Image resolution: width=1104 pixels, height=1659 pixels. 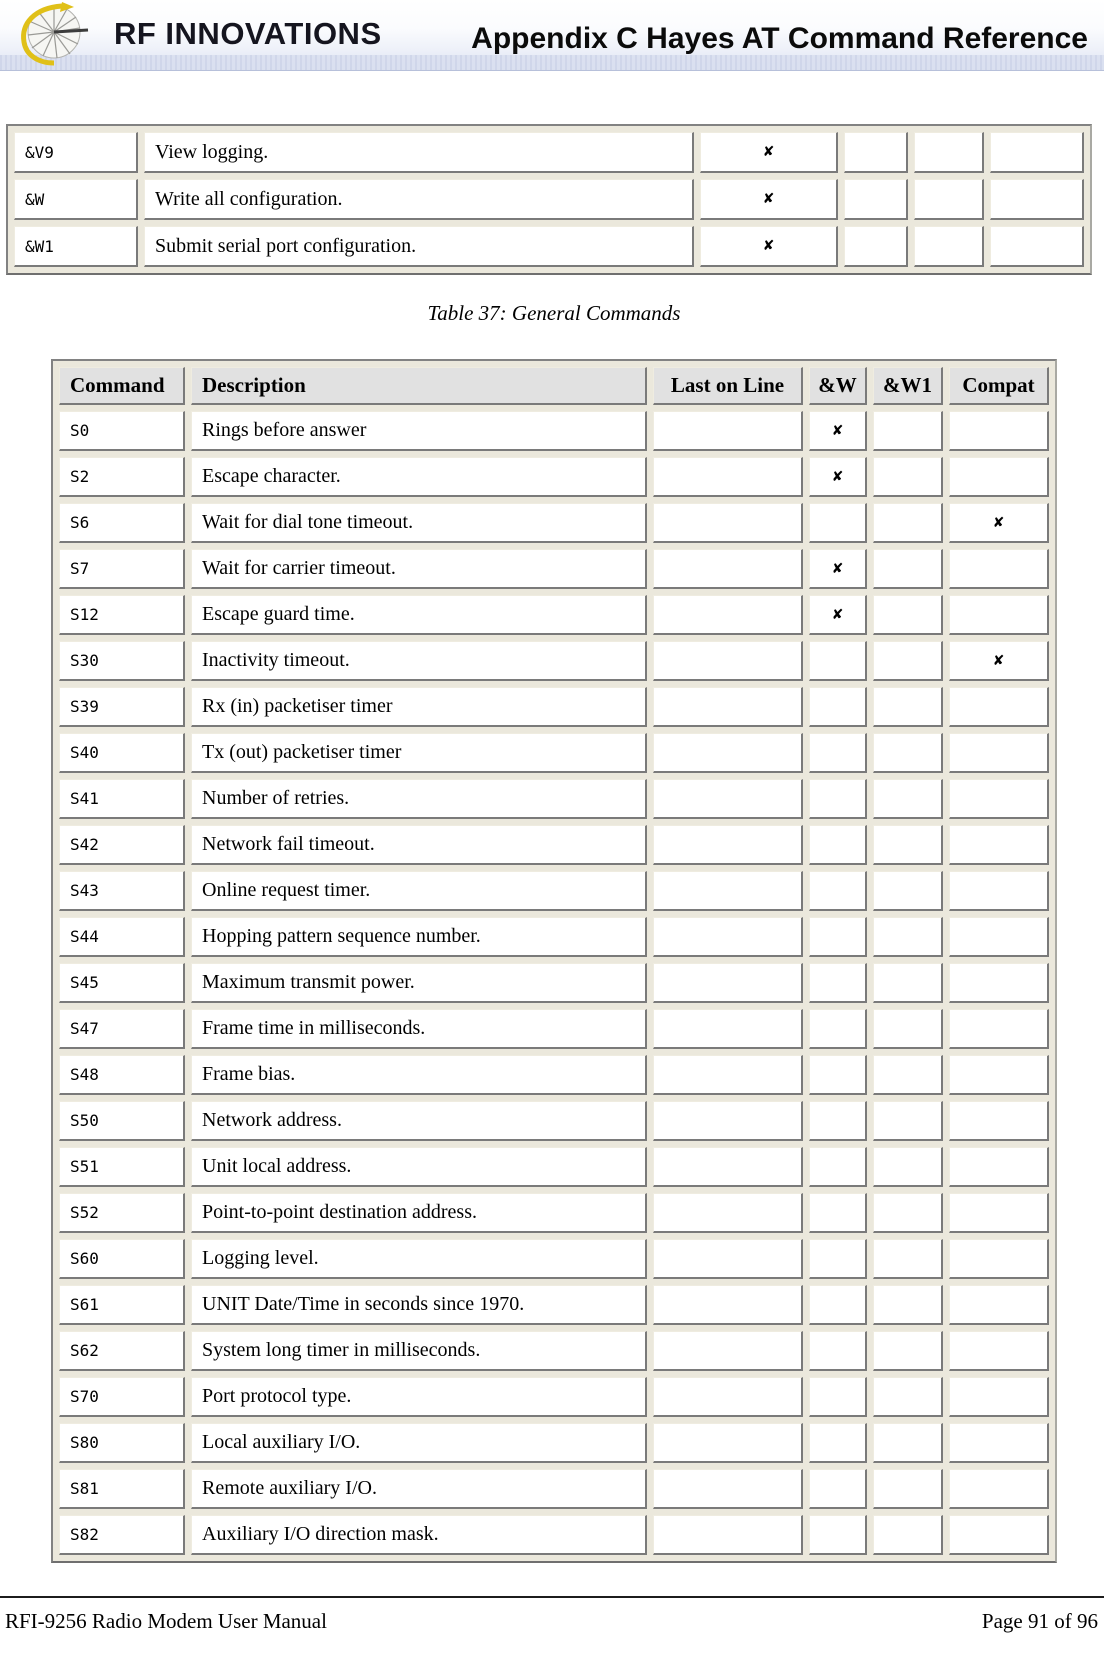 What do you see at coordinates (419, 152) in the screenshot?
I see `description-cell: View logging.` at bounding box center [419, 152].